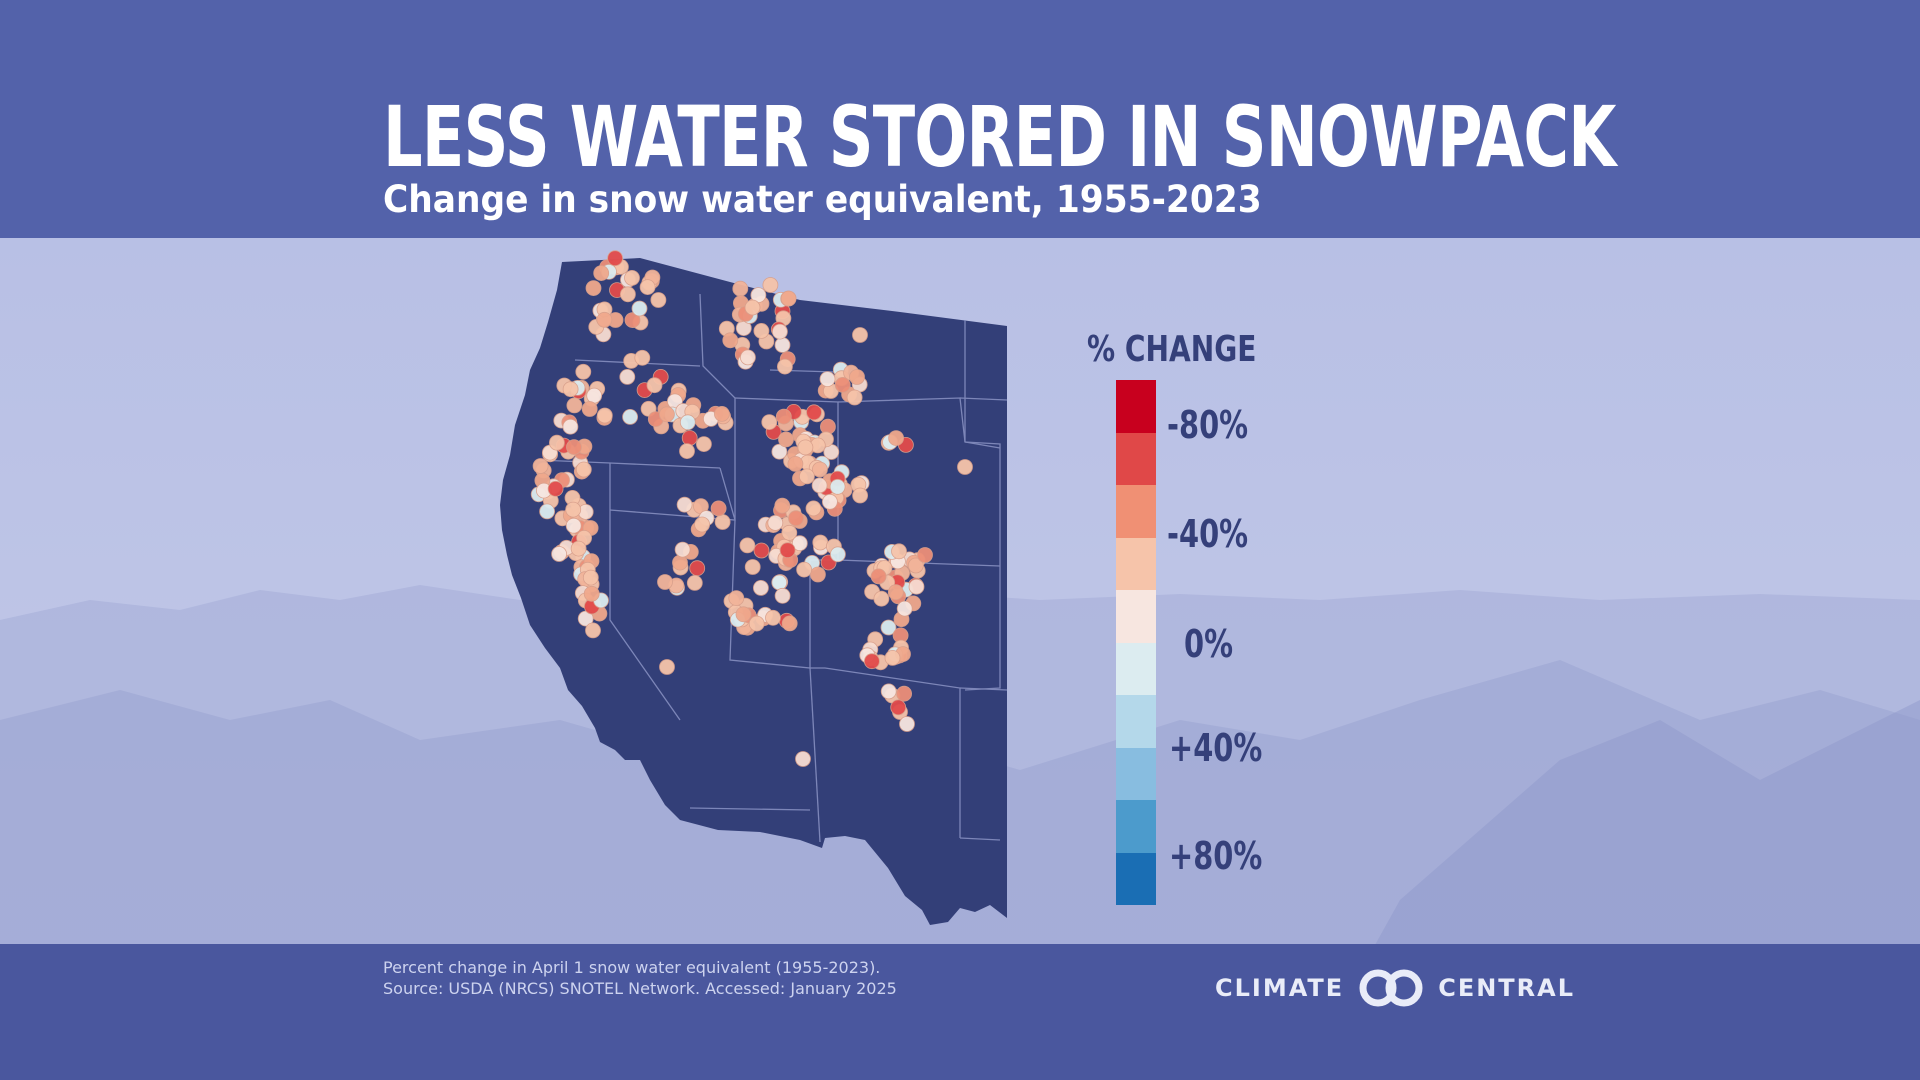  Describe the element at coordinates (751, 508) in the screenshot. I see `snotel-station-markers` at that location.